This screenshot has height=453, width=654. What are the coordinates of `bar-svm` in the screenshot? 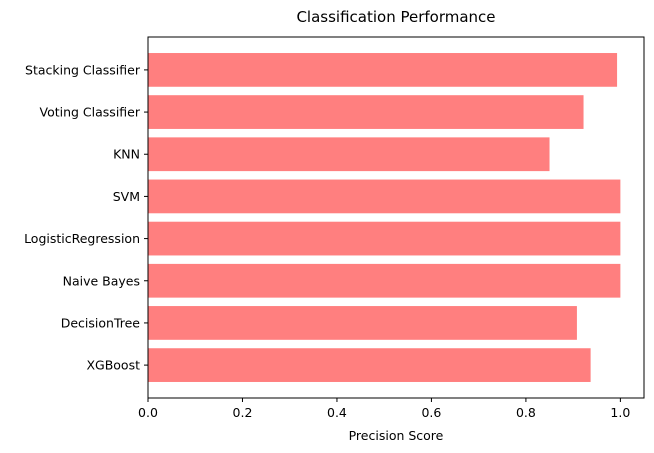 It's located at (384, 196).